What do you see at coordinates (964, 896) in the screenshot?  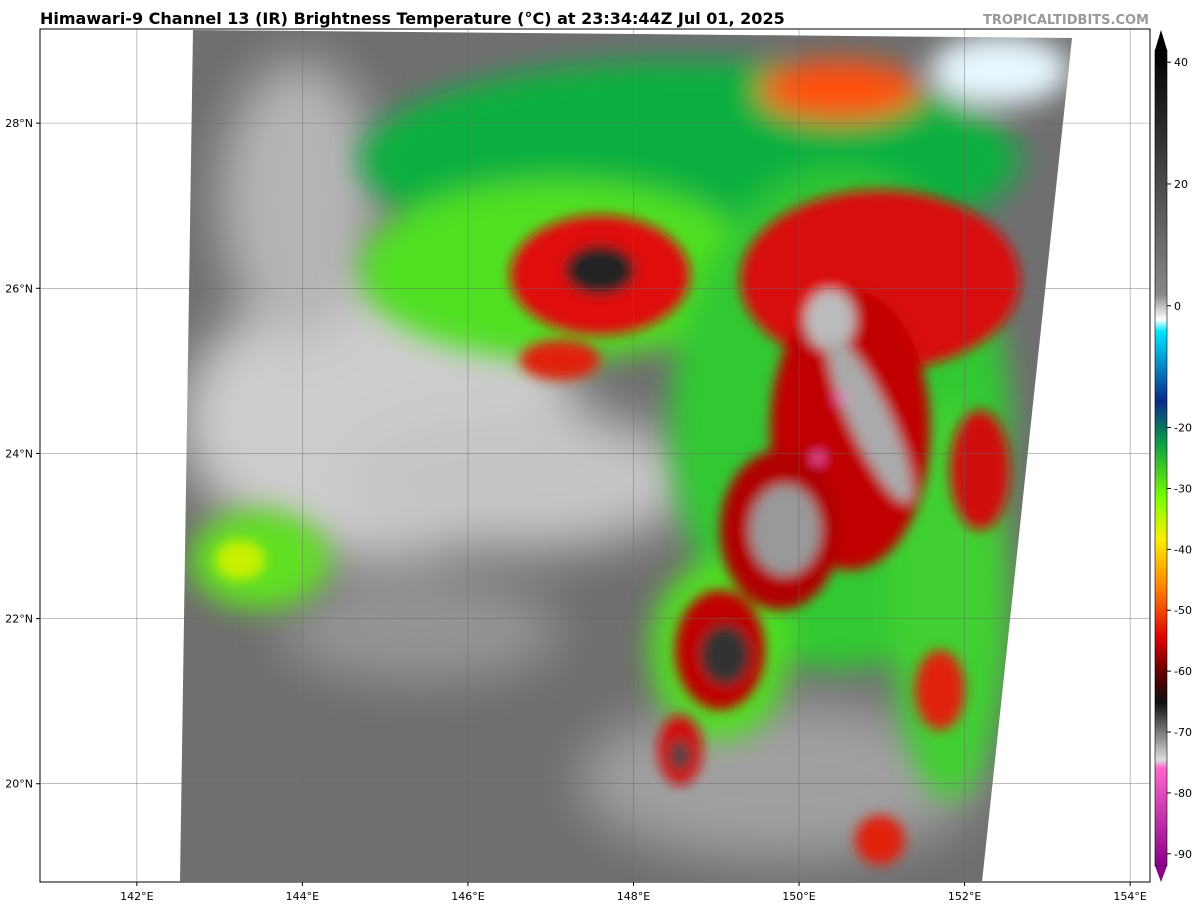 I see `x-tick-label: 152°E` at bounding box center [964, 896].